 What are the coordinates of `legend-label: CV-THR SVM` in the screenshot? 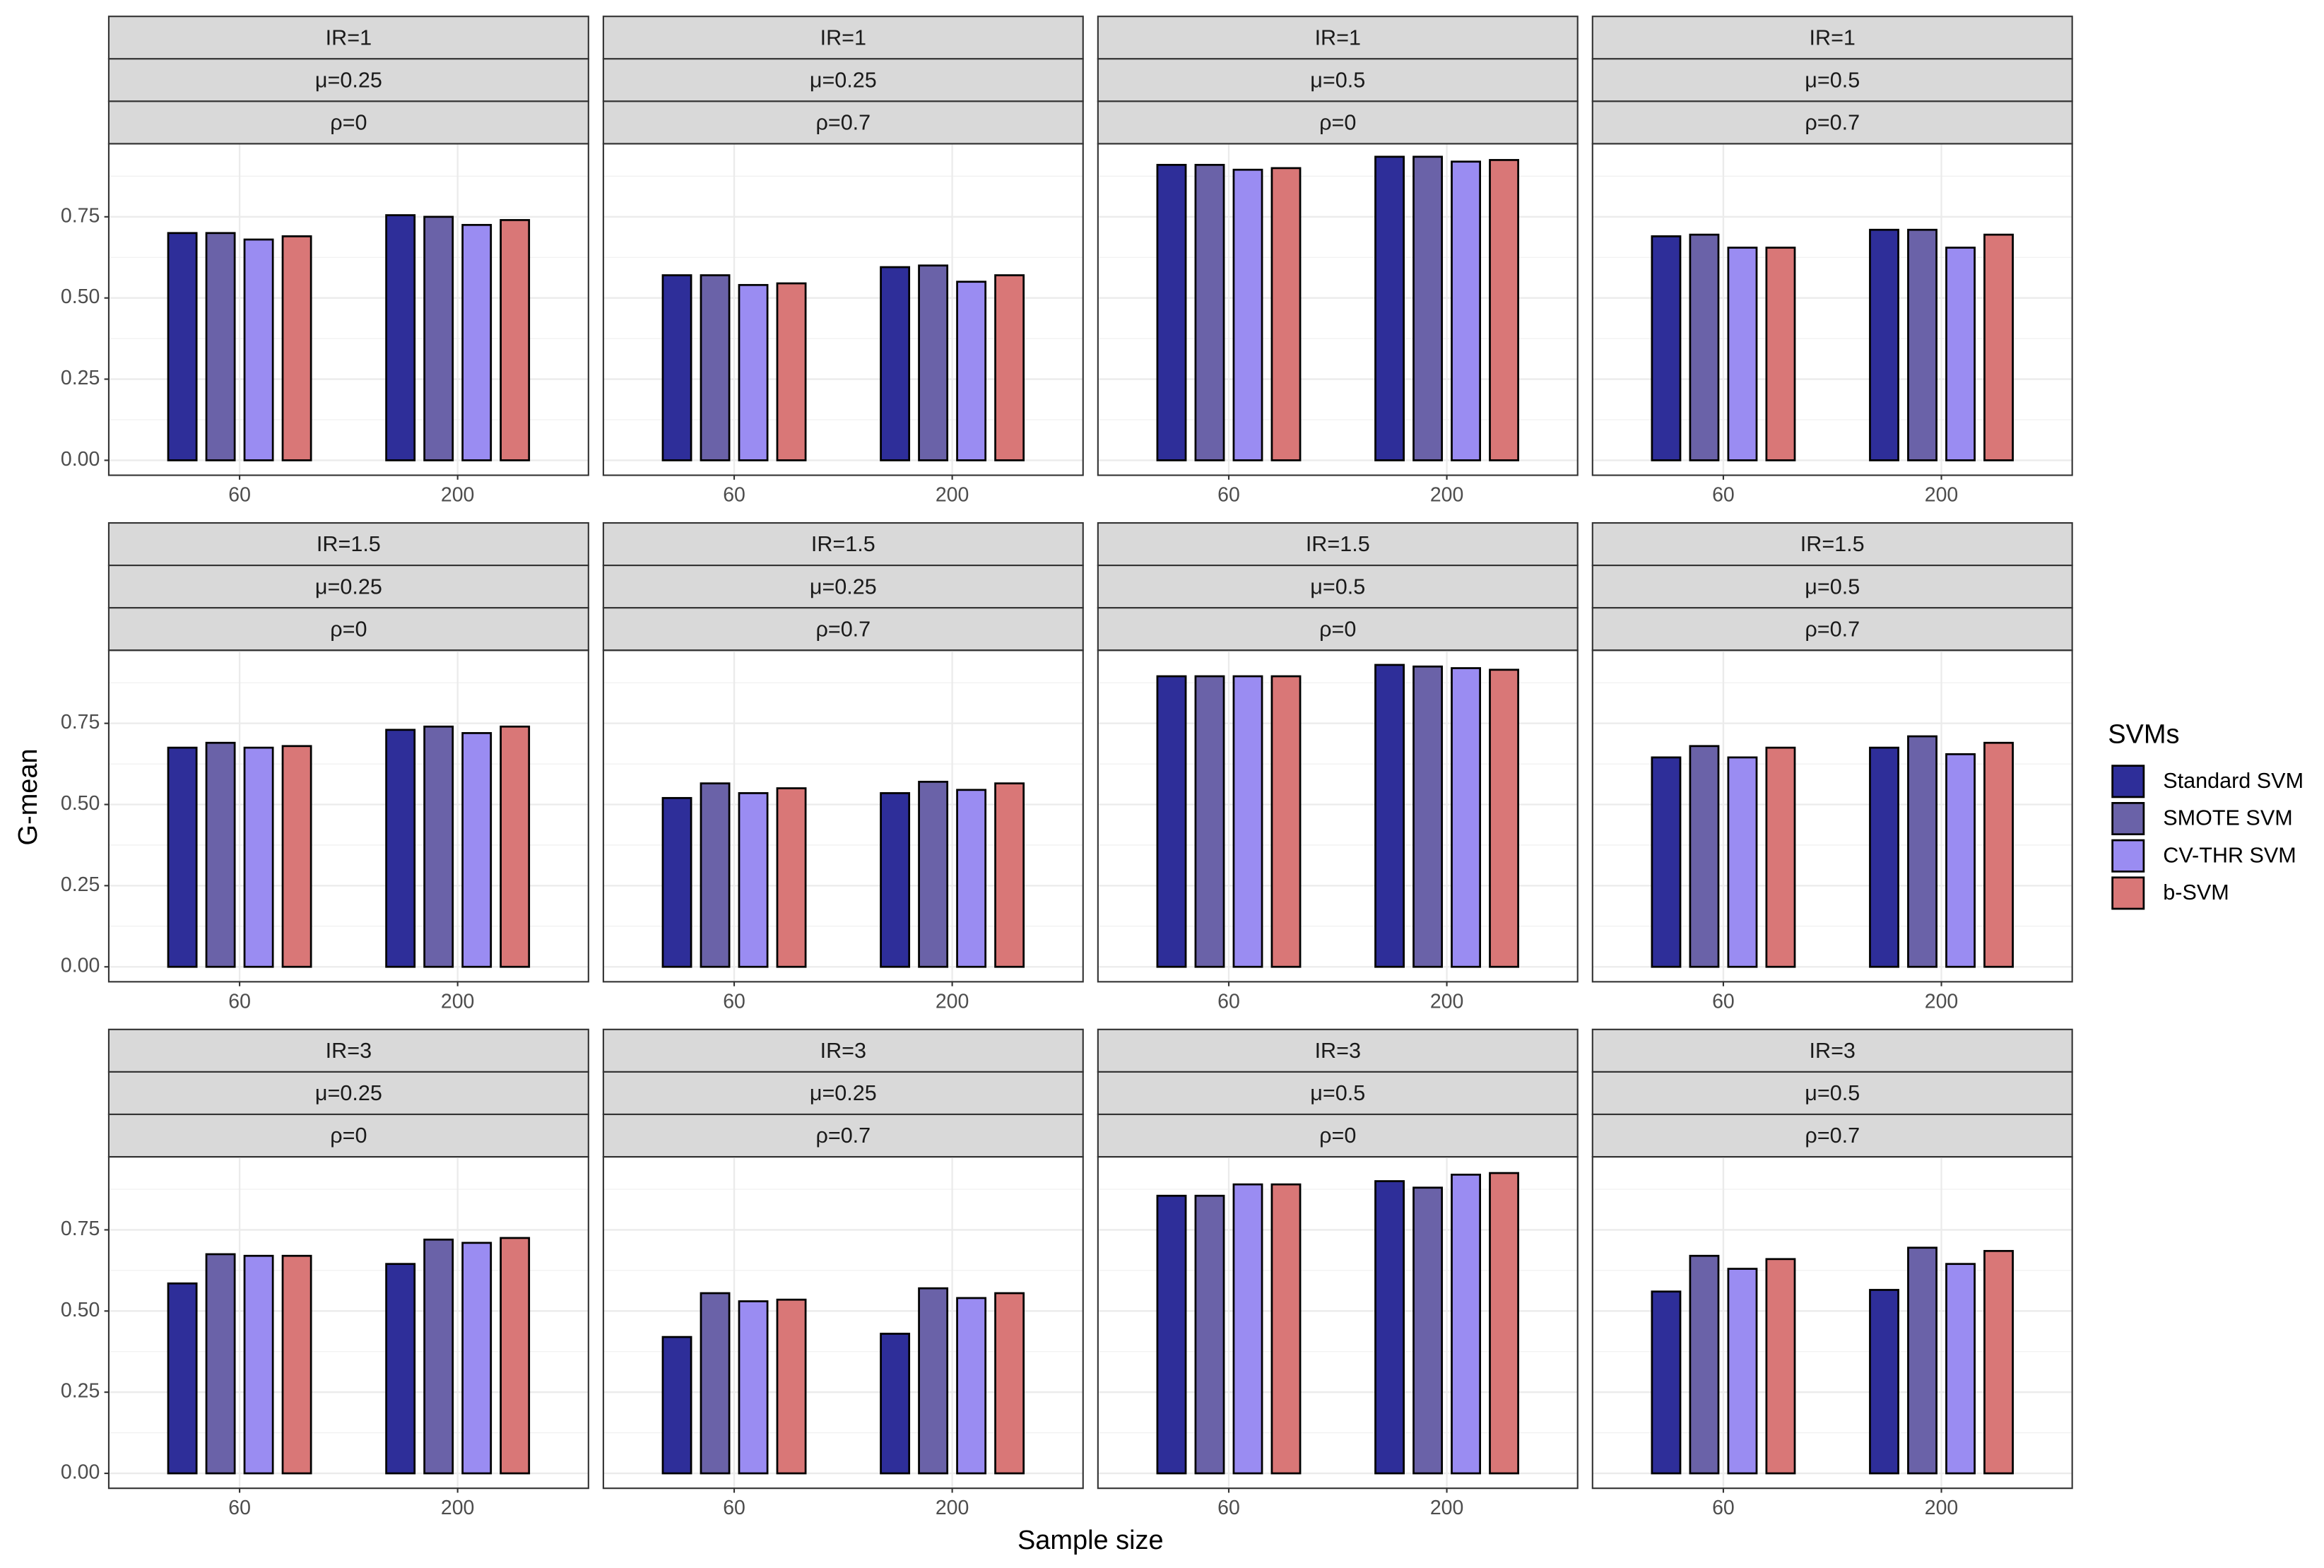 It's located at (2229, 855).